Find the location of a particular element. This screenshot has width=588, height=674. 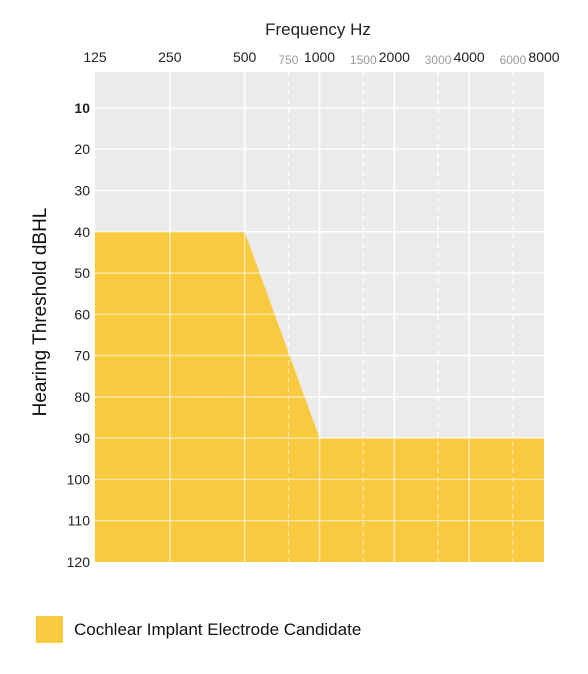

y-tick-label: 100 is located at coordinates (79, 479).